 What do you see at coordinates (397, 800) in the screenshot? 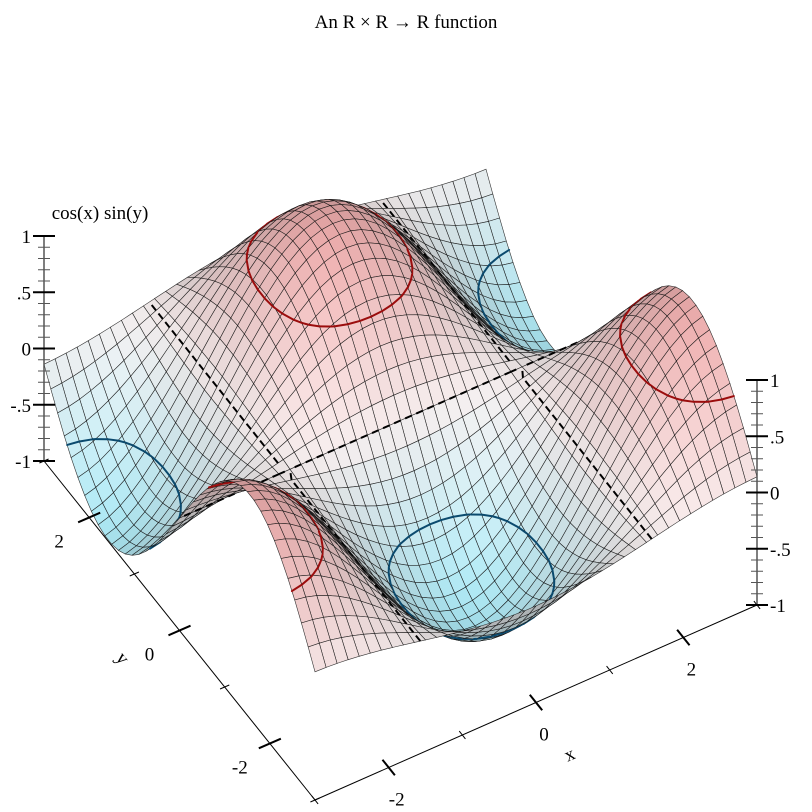
I see `x-tick-label: -2` at bounding box center [397, 800].